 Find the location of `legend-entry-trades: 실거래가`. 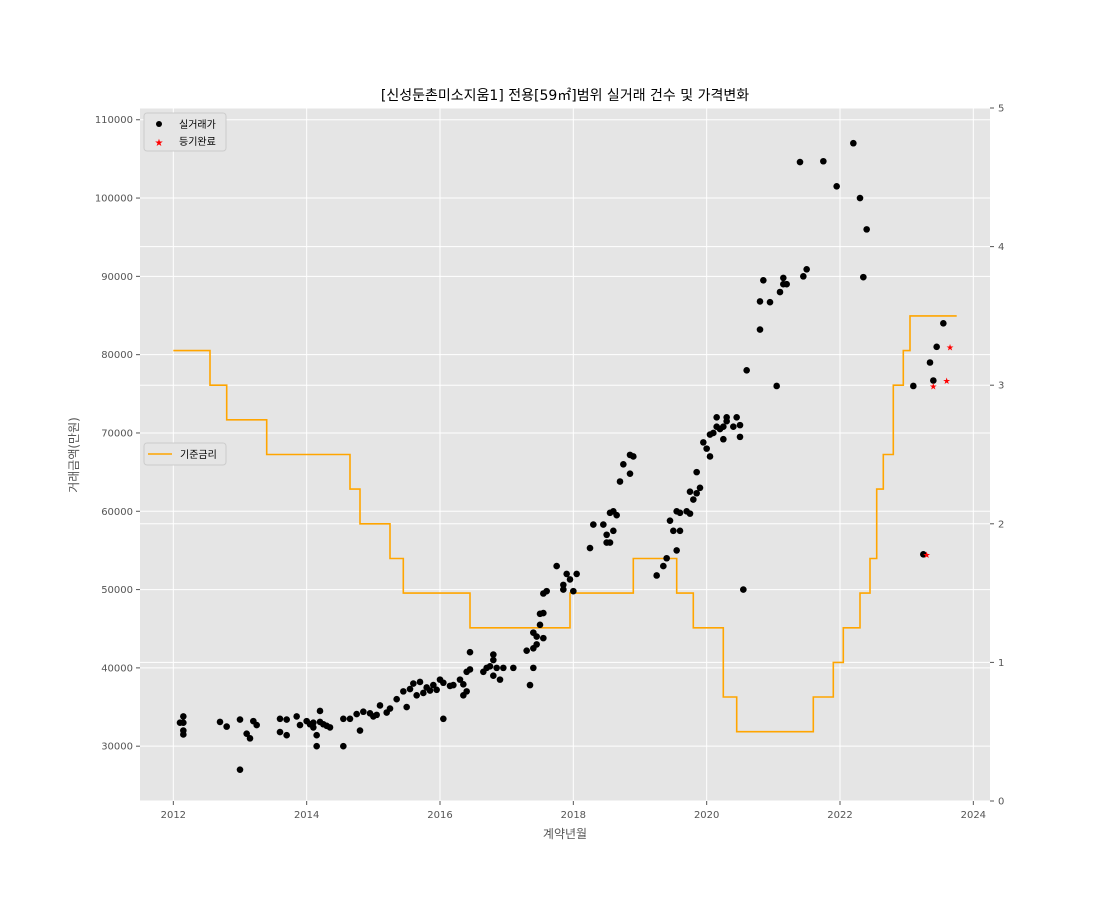

legend-entry-trades: 실거래가 is located at coordinates (197, 125).